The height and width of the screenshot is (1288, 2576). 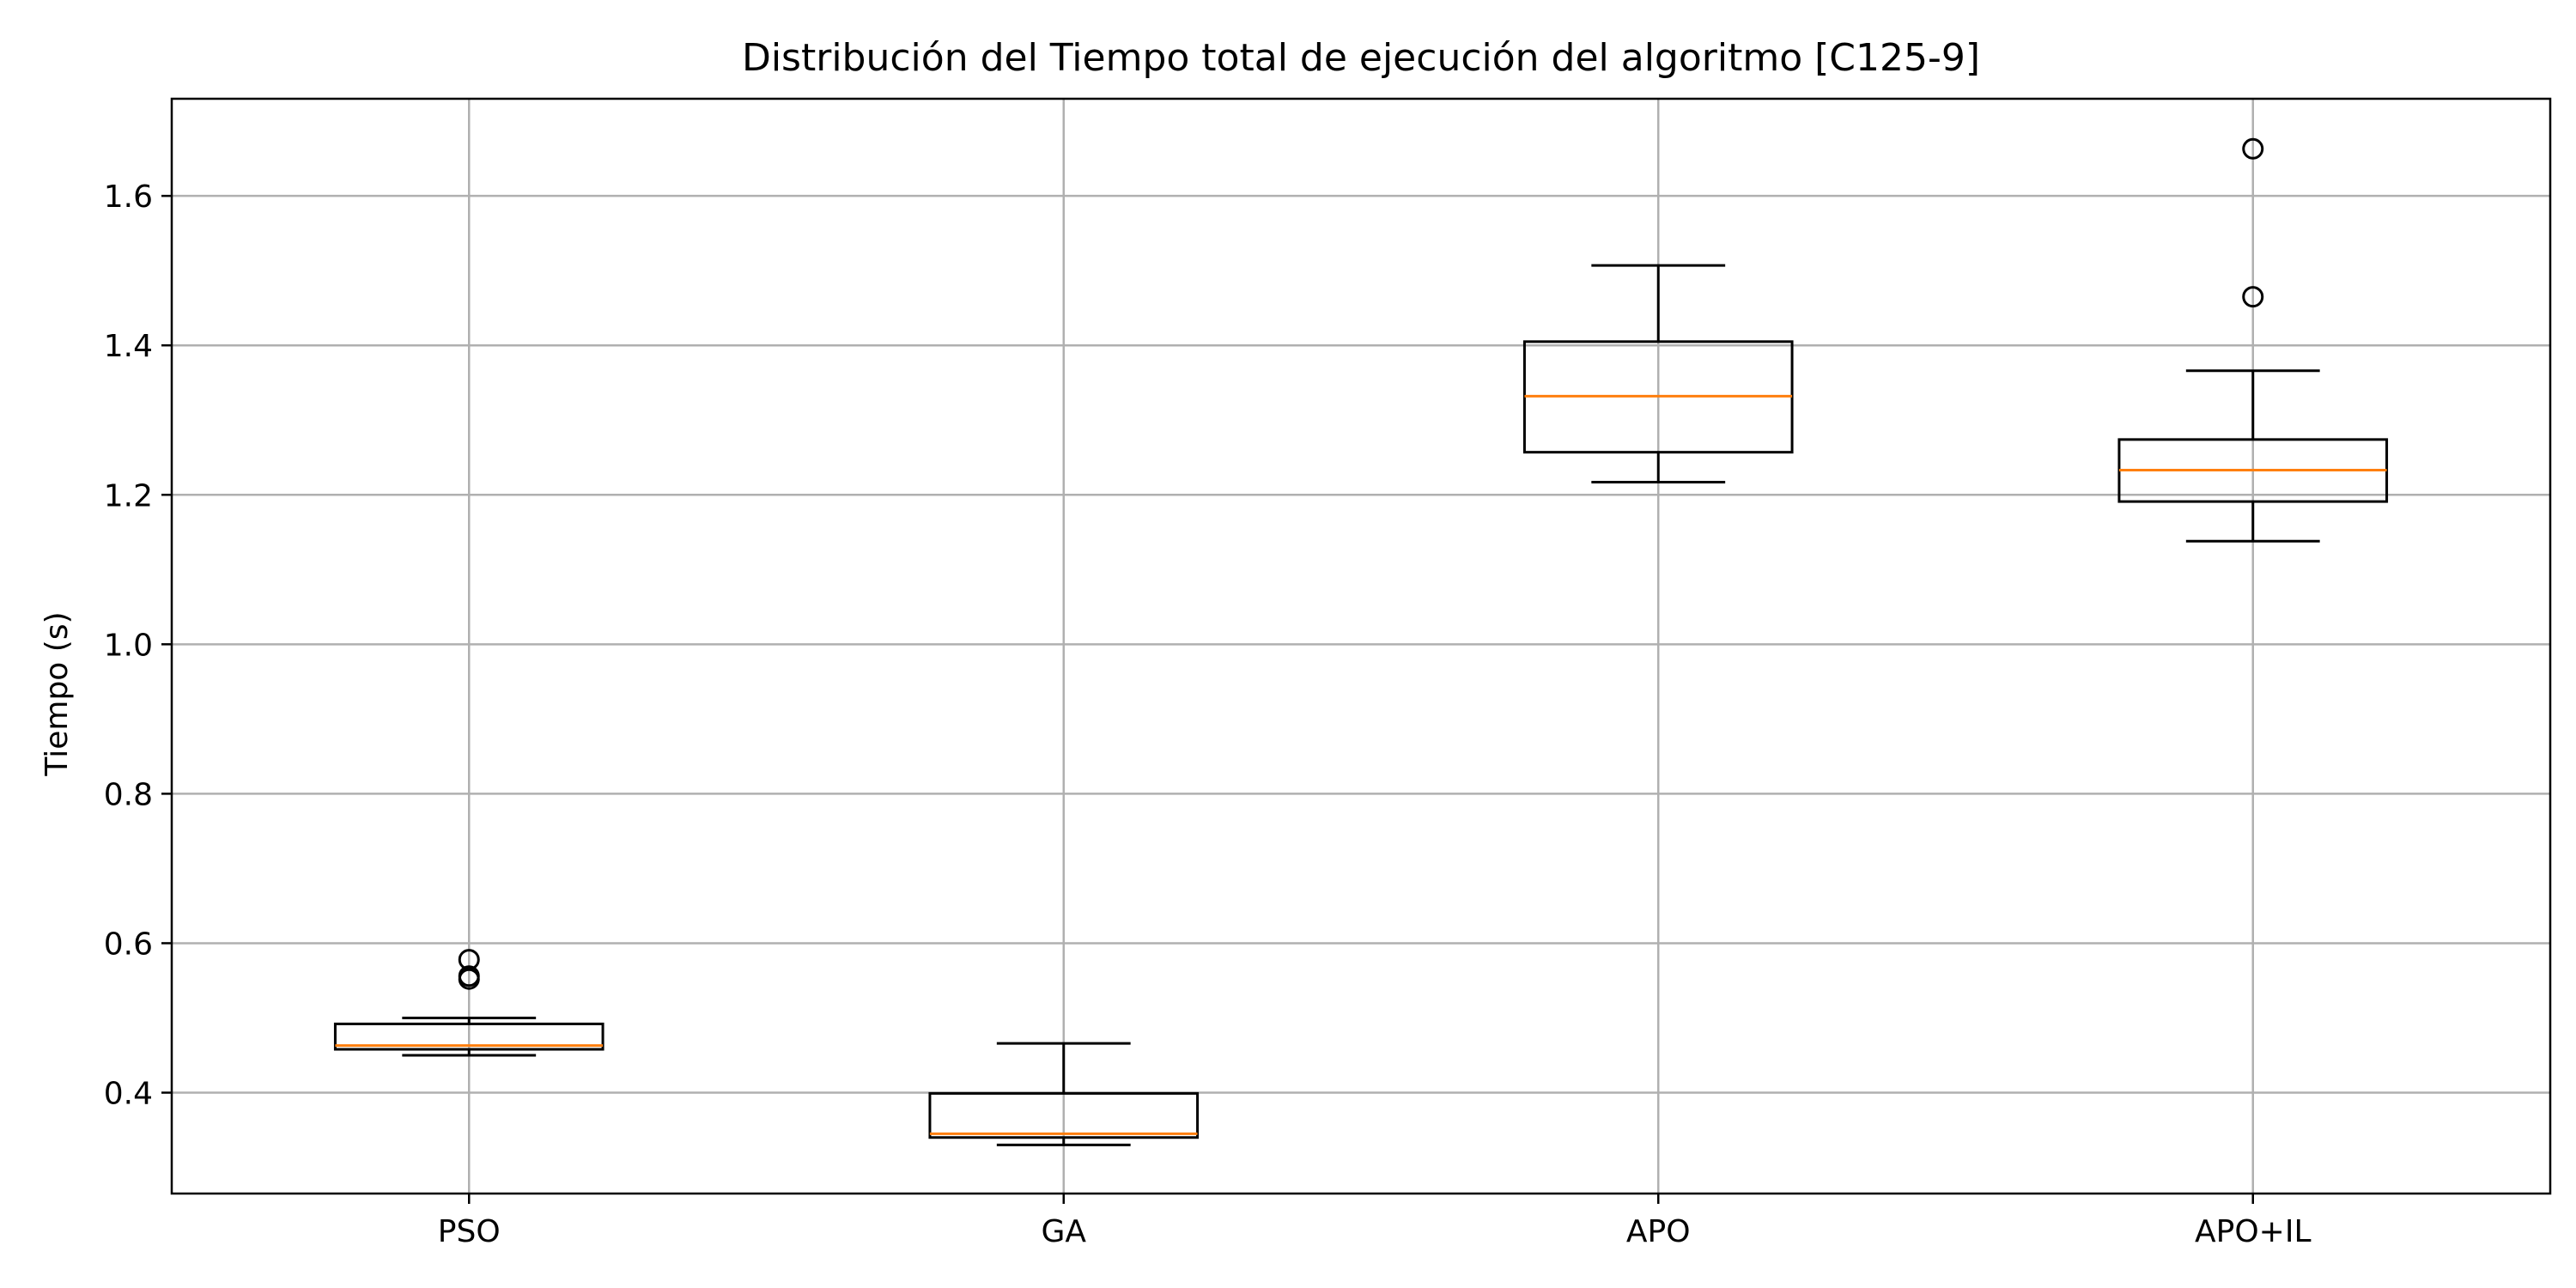 What do you see at coordinates (1658, 374) in the screenshot?
I see `box-apo` at bounding box center [1658, 374].